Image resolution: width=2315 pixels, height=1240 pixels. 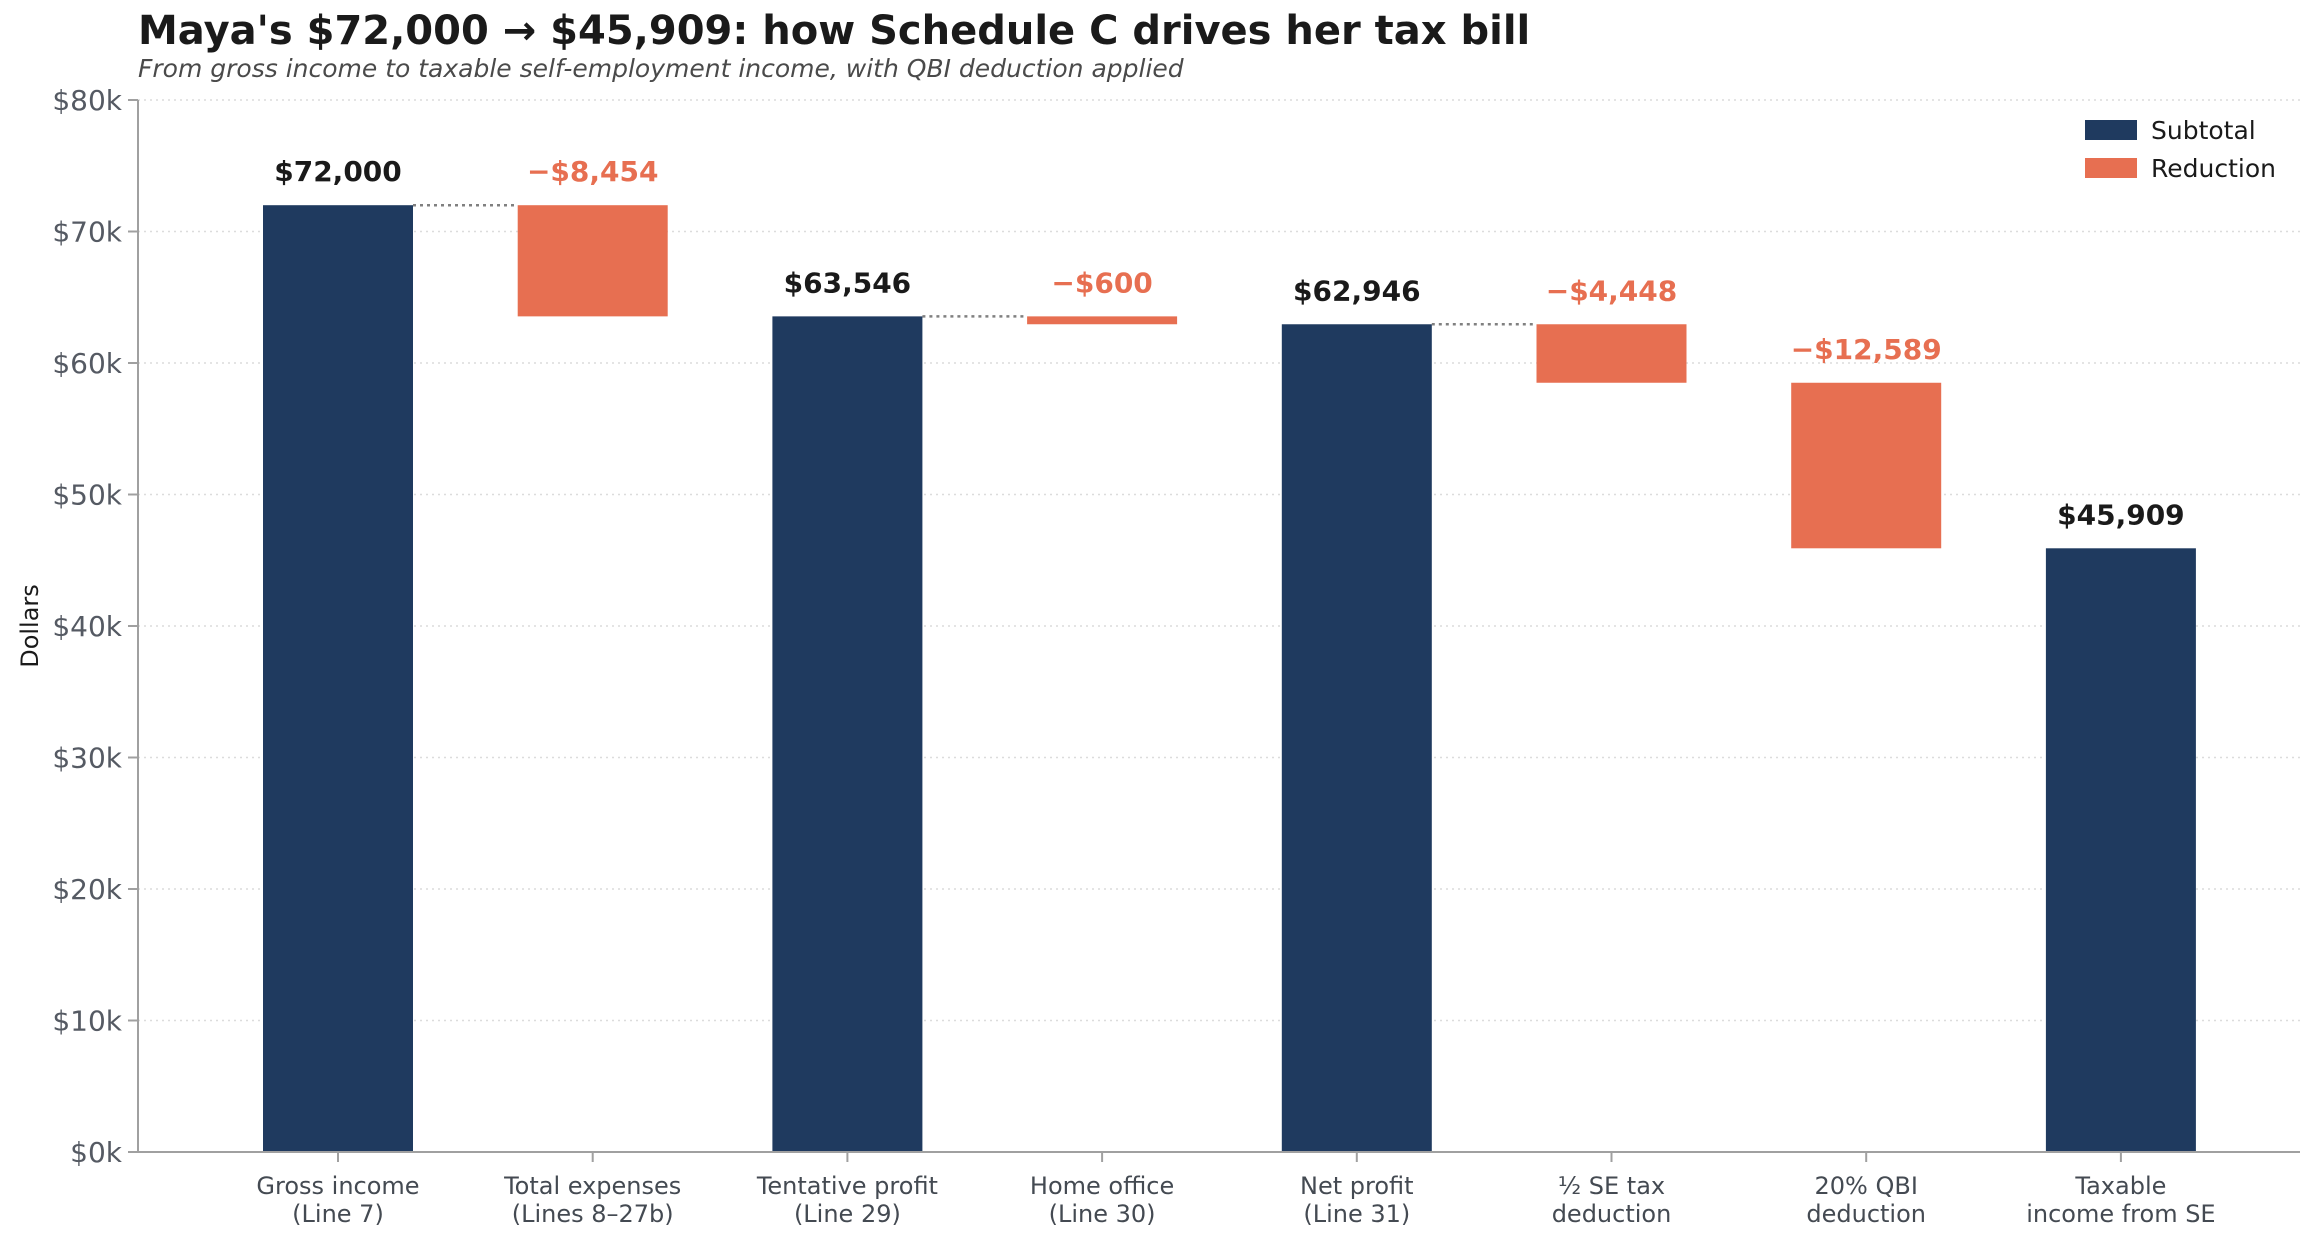 What do you see at coordinates (847, 1200) in the screenshot?
I see `x-category-label: Tentative profit (Line 29)` at bounding box center [847, 1200].